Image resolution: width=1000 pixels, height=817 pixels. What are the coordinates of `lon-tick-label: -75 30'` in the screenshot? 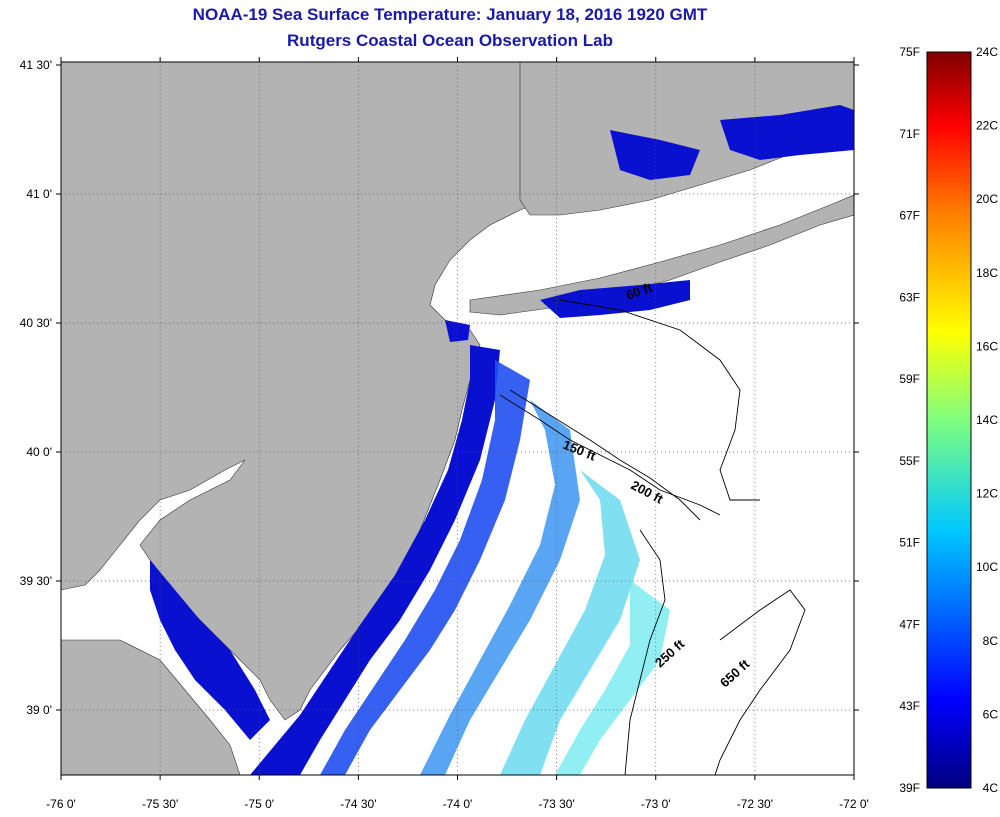 It's located at (160, 804).